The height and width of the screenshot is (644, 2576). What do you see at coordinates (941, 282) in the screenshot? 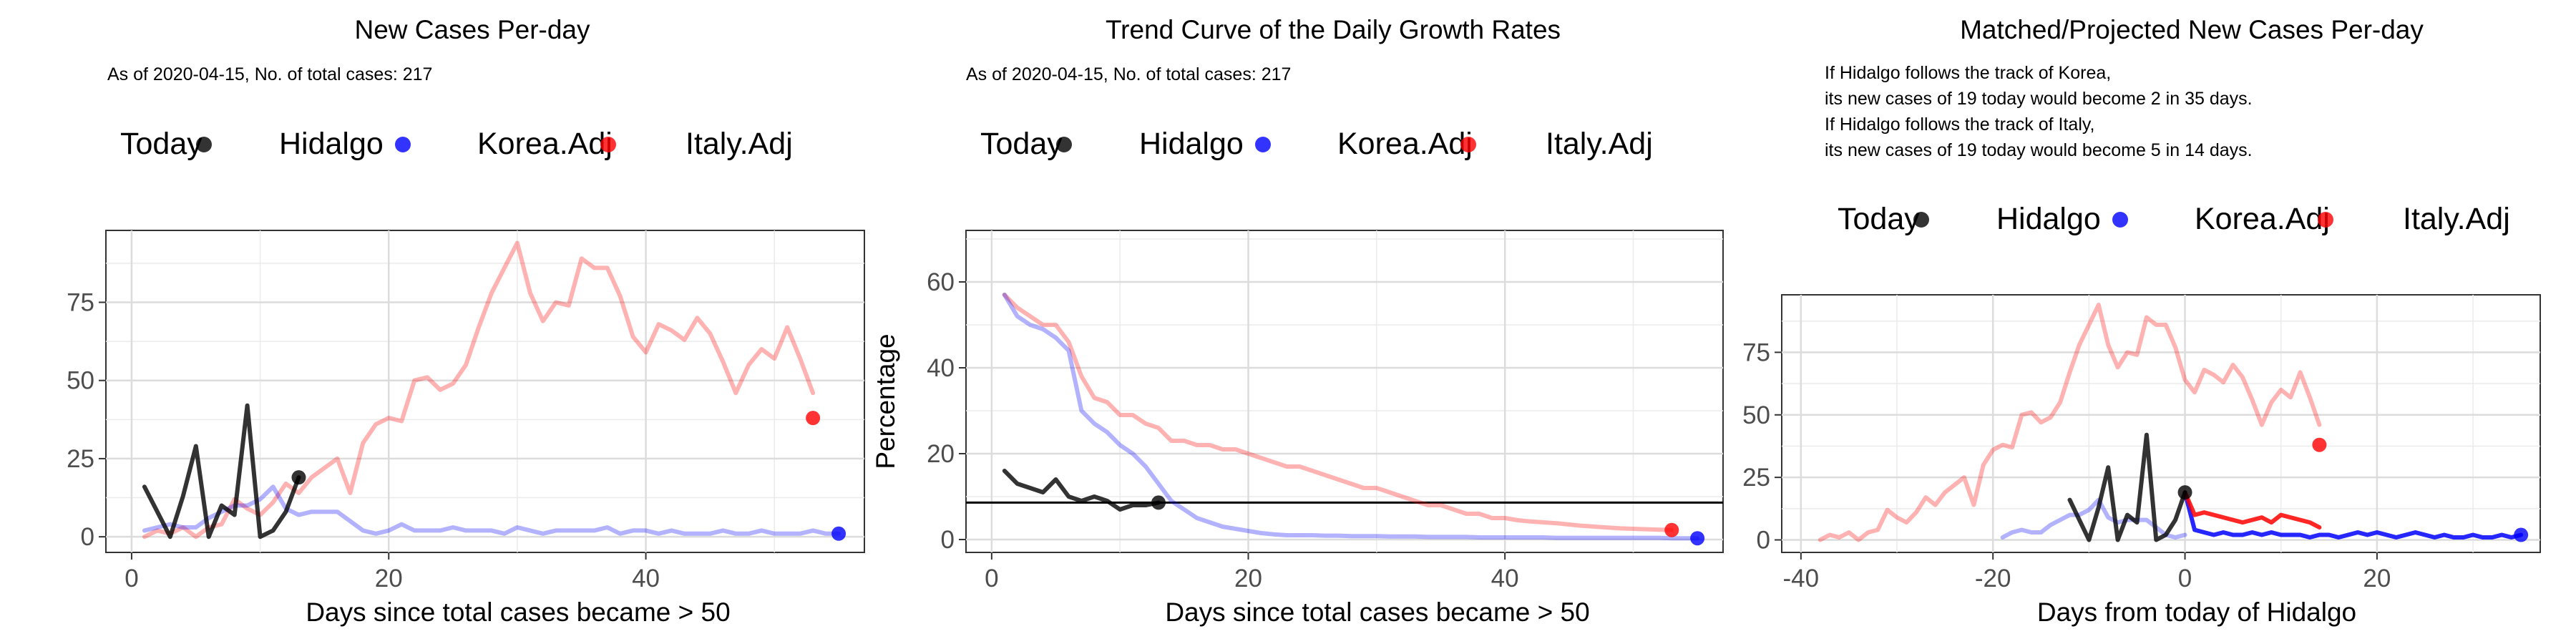
I see `y-tick-label: 60` at bounding box center [941, 282].